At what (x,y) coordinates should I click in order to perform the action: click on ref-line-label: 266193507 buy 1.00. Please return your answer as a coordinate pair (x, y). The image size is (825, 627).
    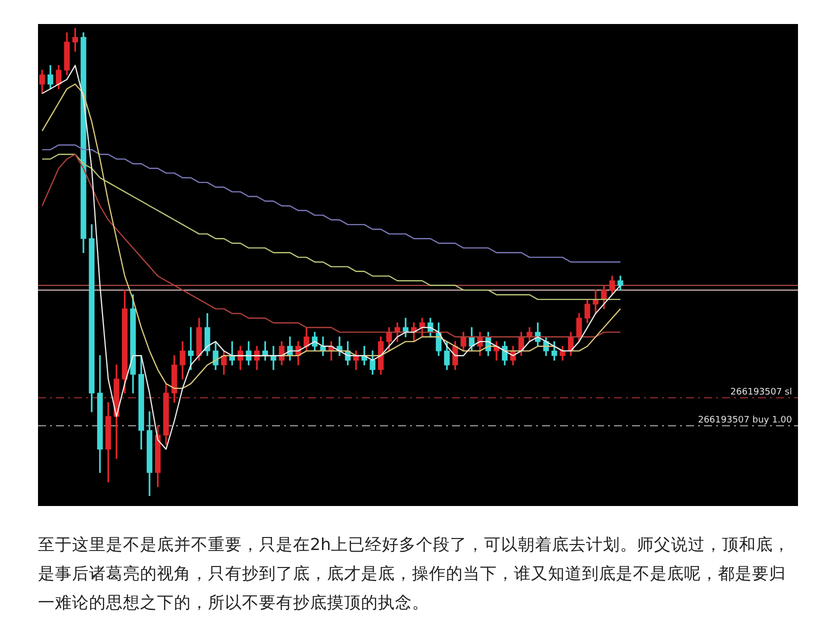
    Looking at the image, I should click on (745, 421).